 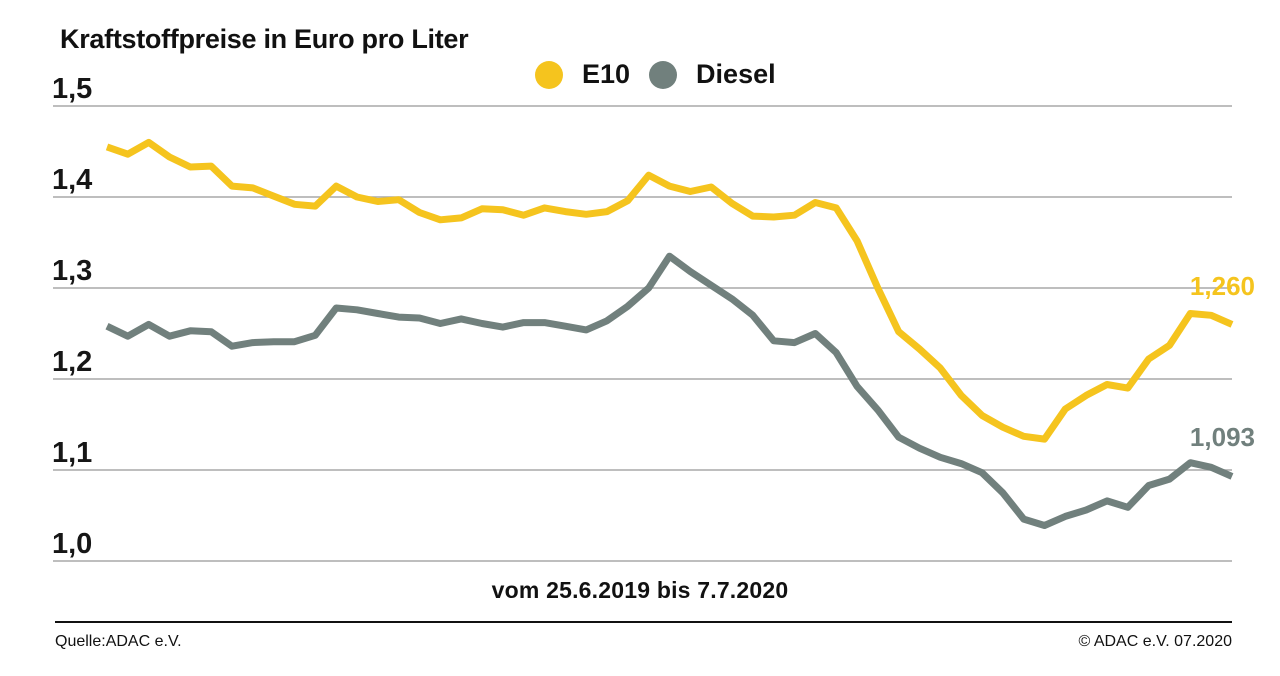 I want to click on y-tick-label: 1,4, so click(x=72, y=180).